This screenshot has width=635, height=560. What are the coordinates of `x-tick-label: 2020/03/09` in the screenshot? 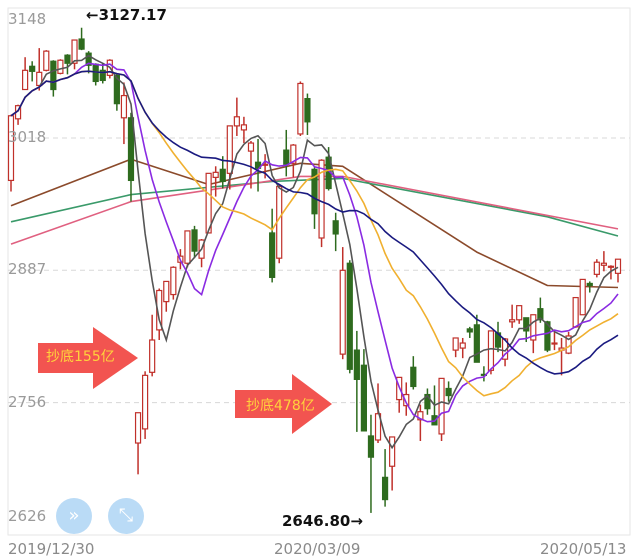 It's located at (317, 549).